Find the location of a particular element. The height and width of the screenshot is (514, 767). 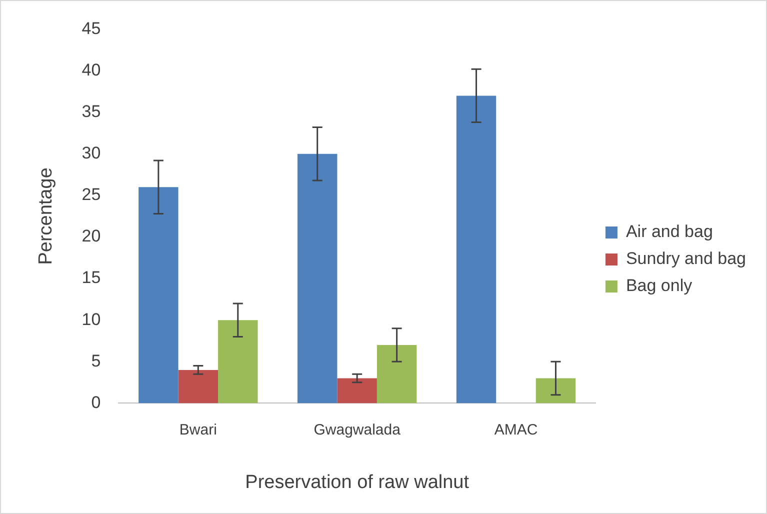

y-tick-label: 30 is located at coordinates (91, 153).